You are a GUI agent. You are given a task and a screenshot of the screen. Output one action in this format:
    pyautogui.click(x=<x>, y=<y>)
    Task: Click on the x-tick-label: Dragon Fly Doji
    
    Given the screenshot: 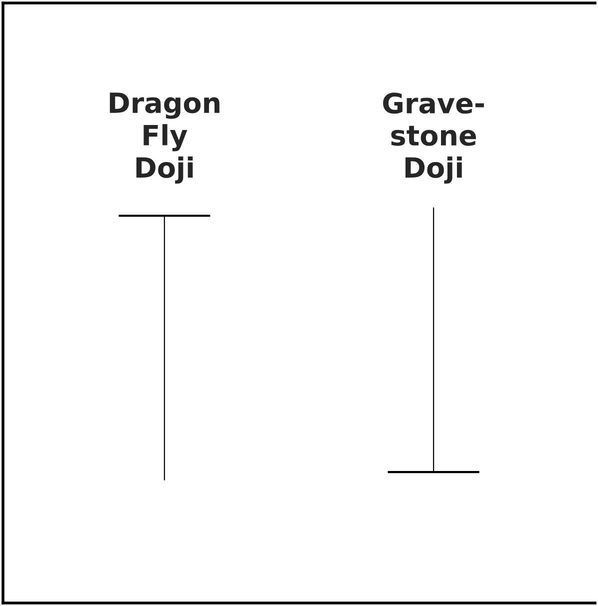 What is the action you would take?
    pyautogui.click(x=165, y=138)
    